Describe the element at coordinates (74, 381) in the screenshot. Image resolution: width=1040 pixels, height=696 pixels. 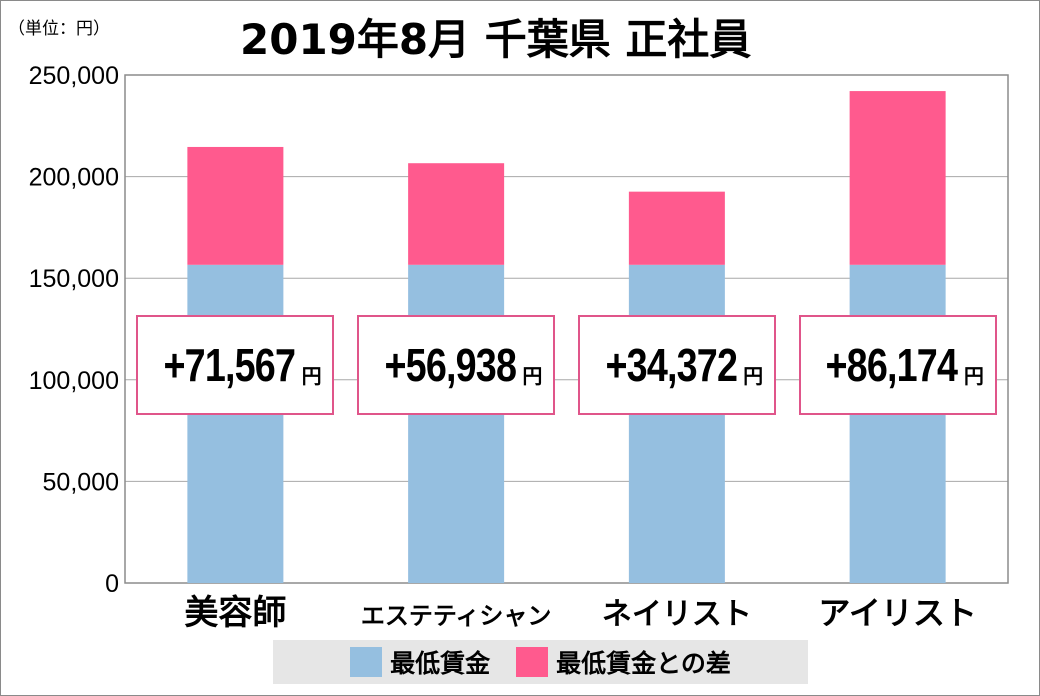
I see `y-tick-label: 100,000` at that location.